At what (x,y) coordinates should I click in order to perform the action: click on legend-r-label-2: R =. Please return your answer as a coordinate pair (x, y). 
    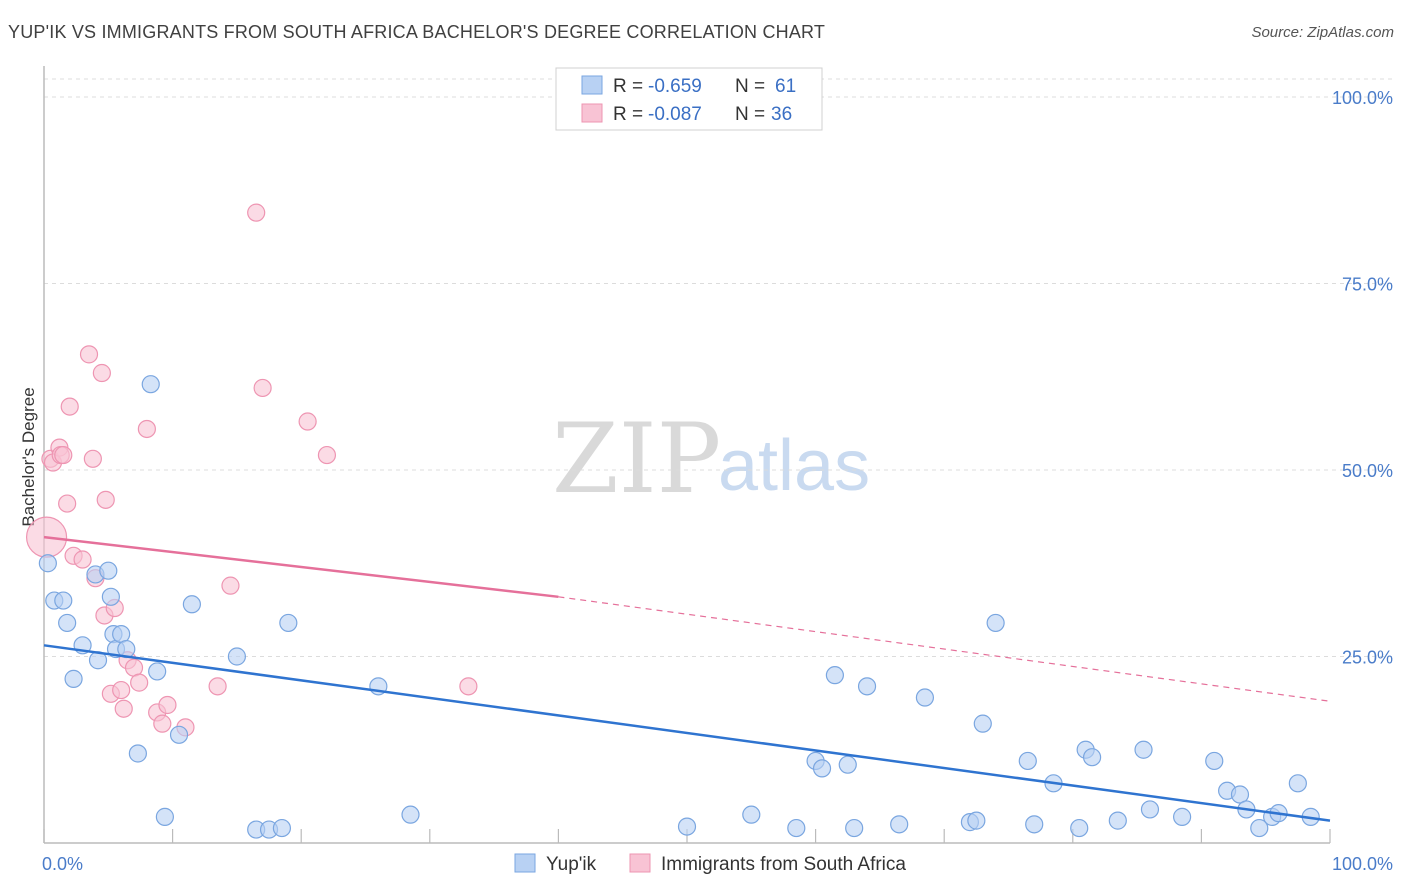
    Looking at the image, I should click on (628, 114).